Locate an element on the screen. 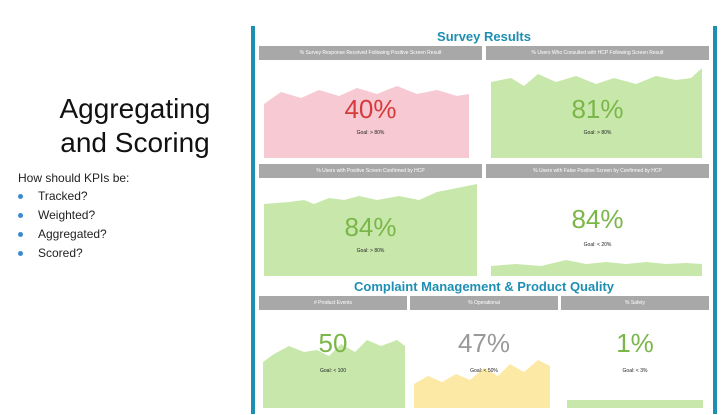 The width and height of the screenshot is (721, 415). slide-title-line1: Aggregating is located at coordinates (135, 108).